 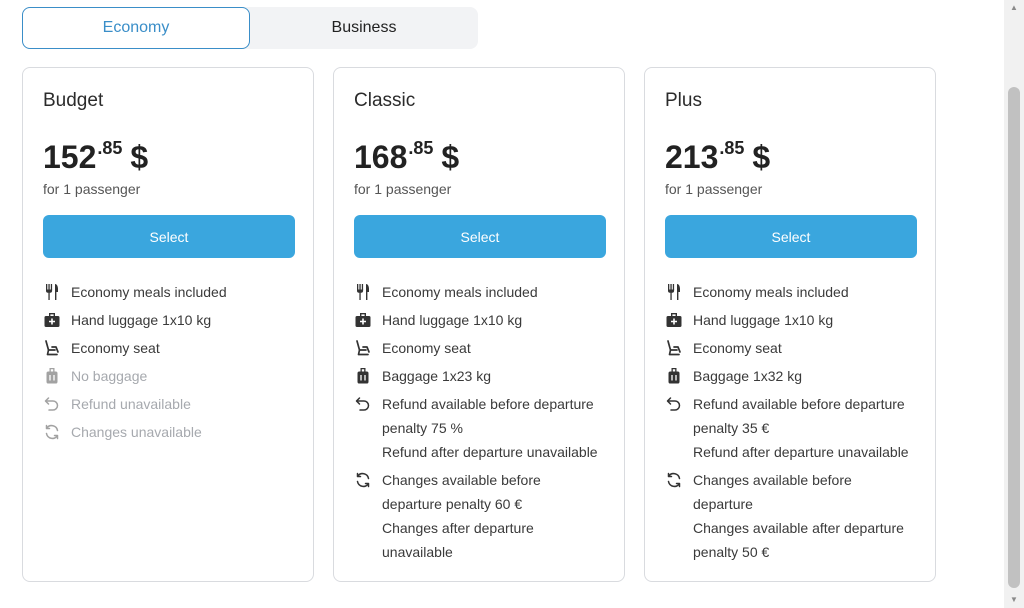 I want to click on vertical-scrollbar: ▲ ▼, so click(x=1014, y=304).